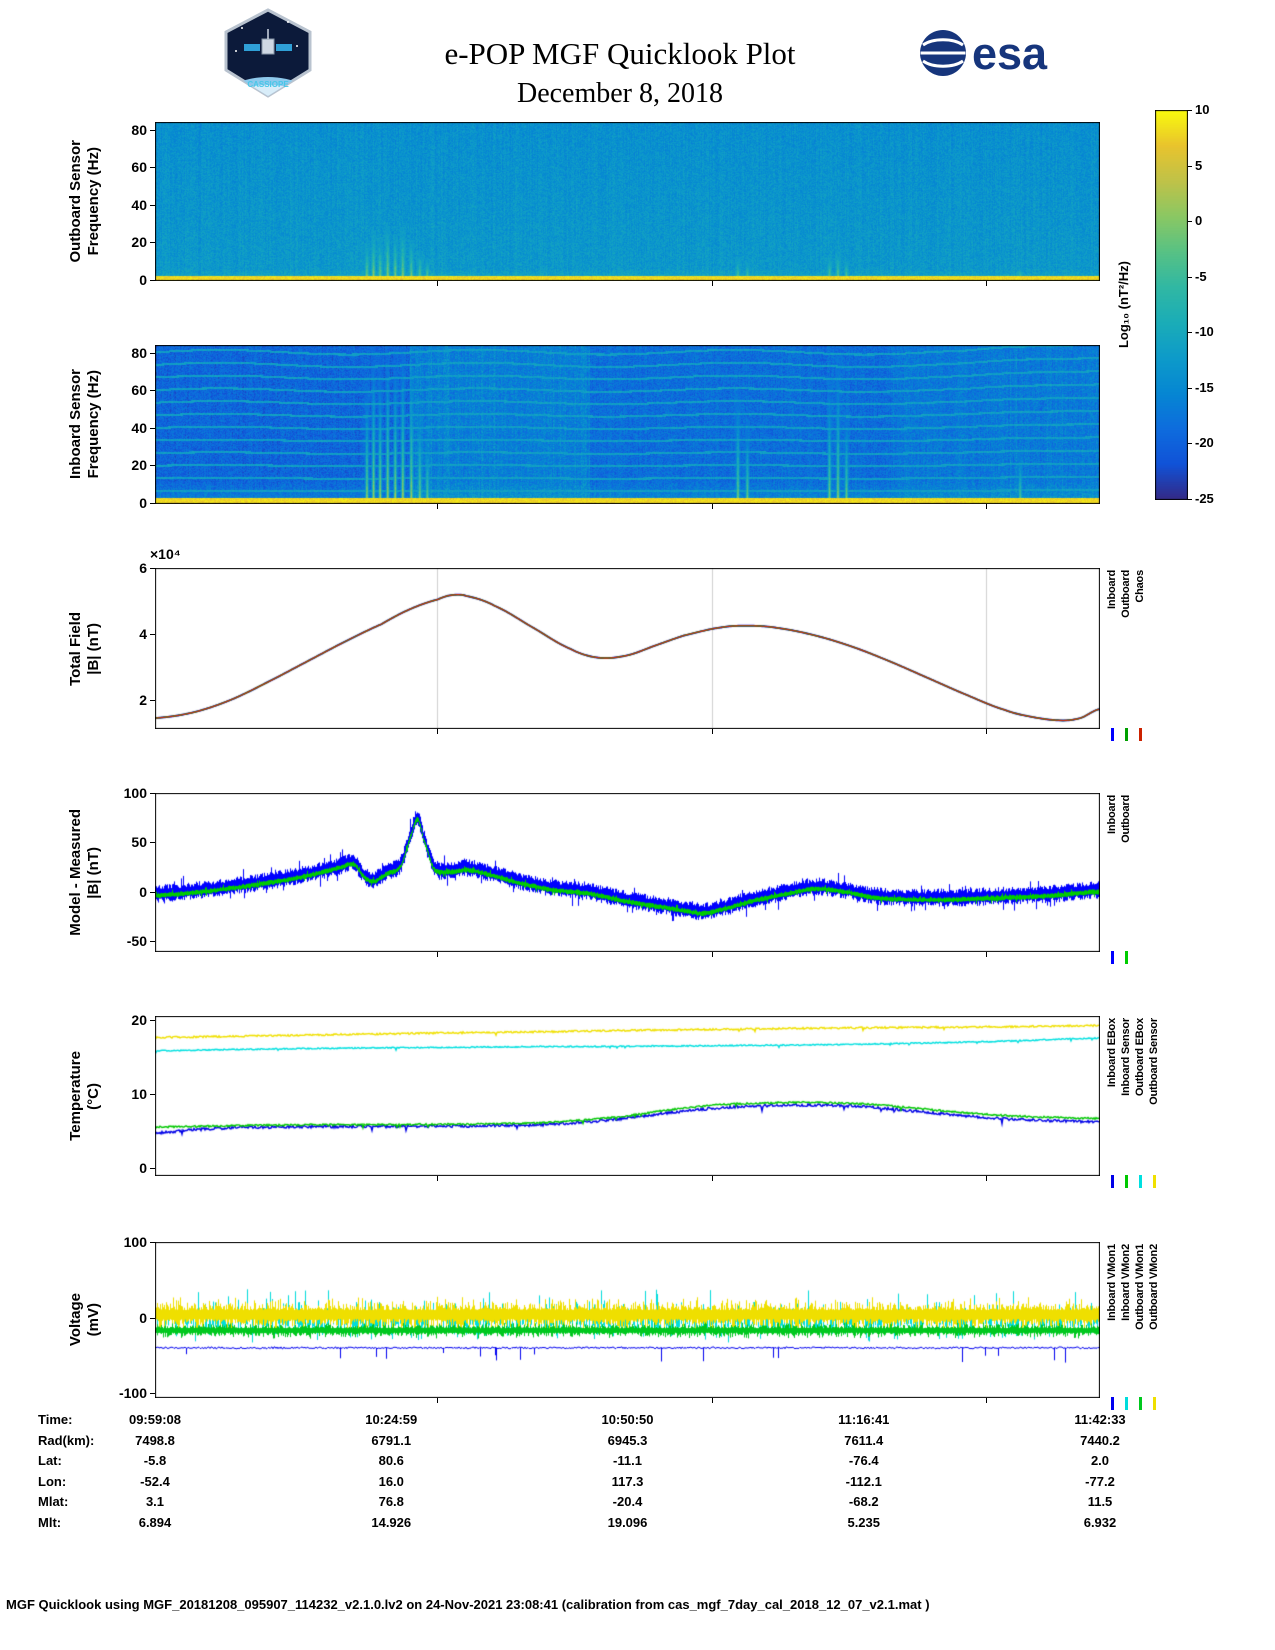 The width and height of the screenshot is (1275, 1650). What do you see at coordinates (132, 1393) in the screenshot?
I see `y-tick-label: -100` at bounding box center [132, 1393].